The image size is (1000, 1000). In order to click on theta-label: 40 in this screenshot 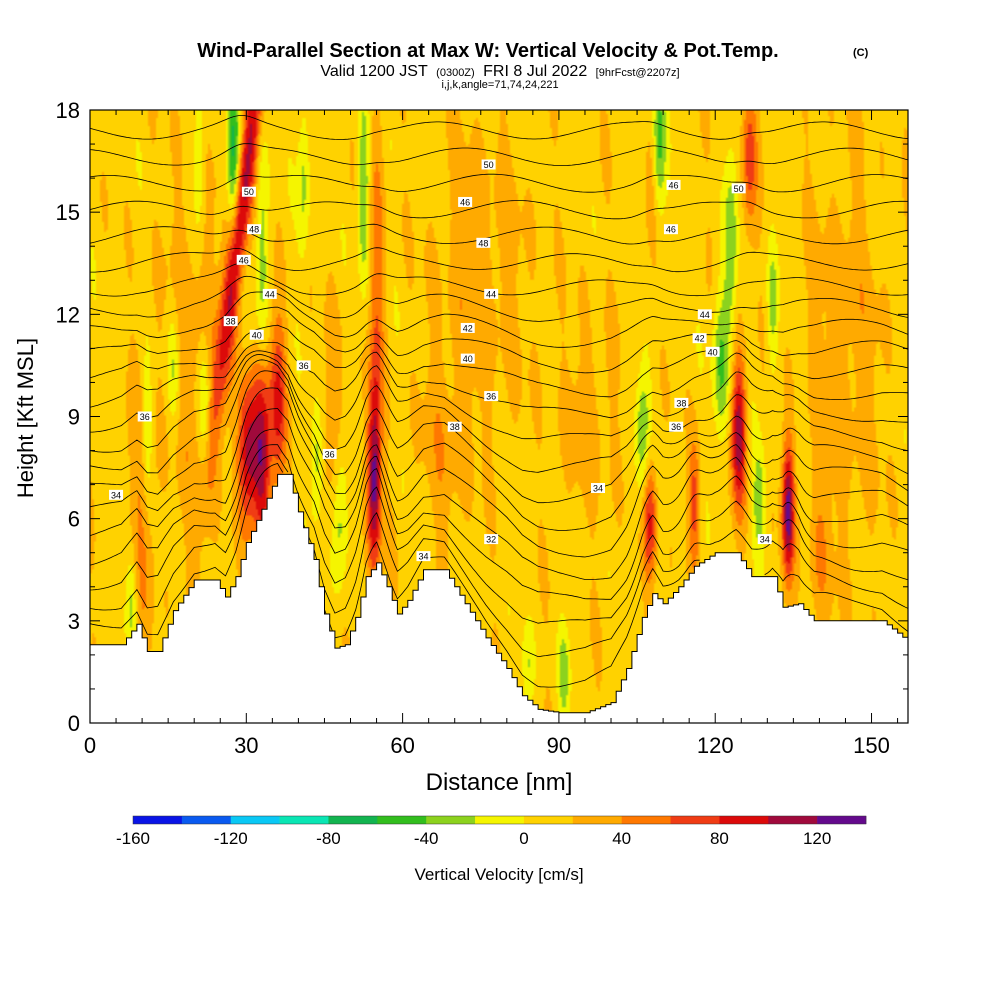, I will do `click(467, 358)`.